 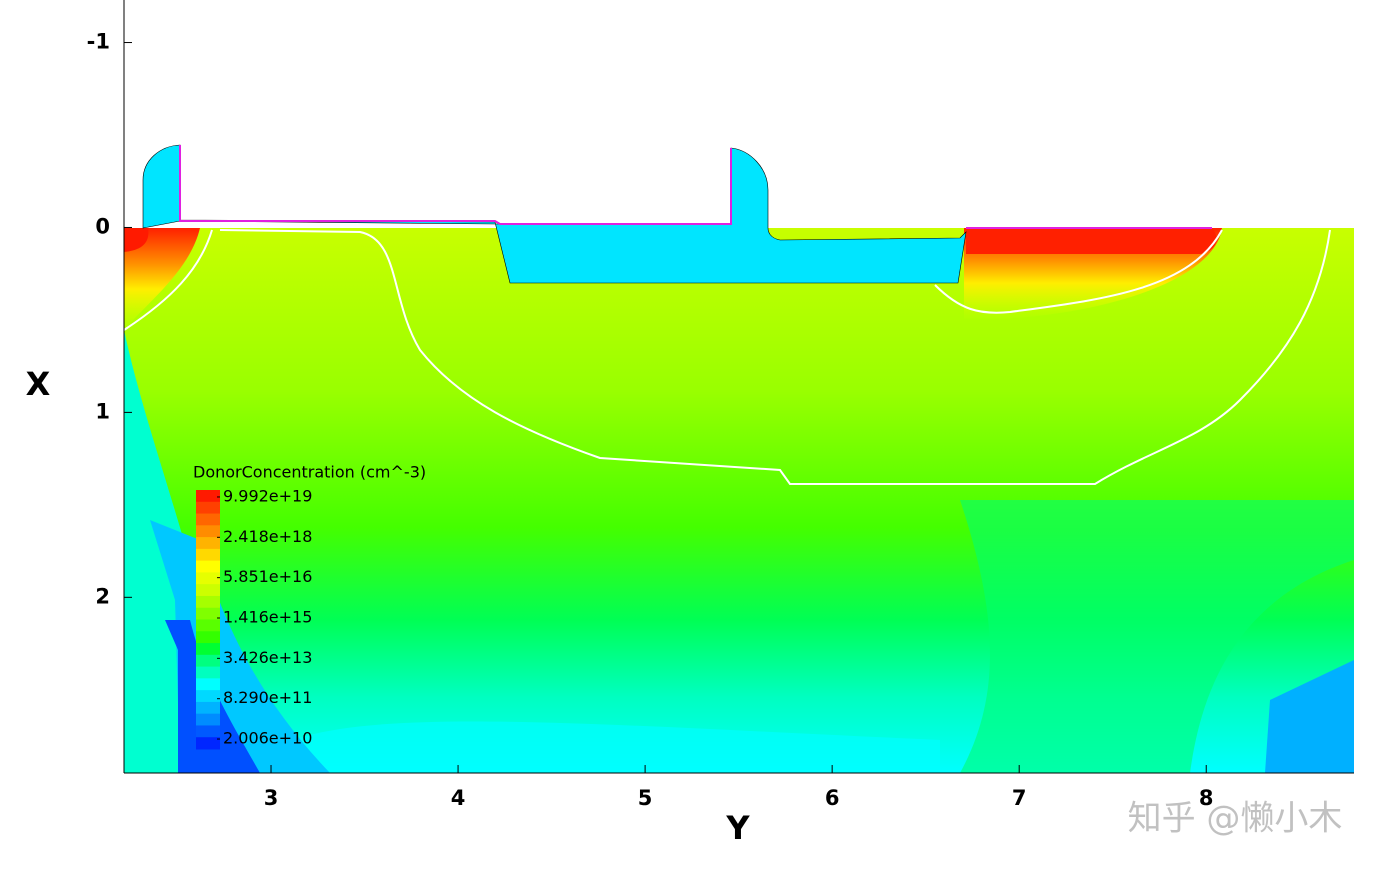 I want to click on y-tick-label: 1, so click(x=102, y=411).